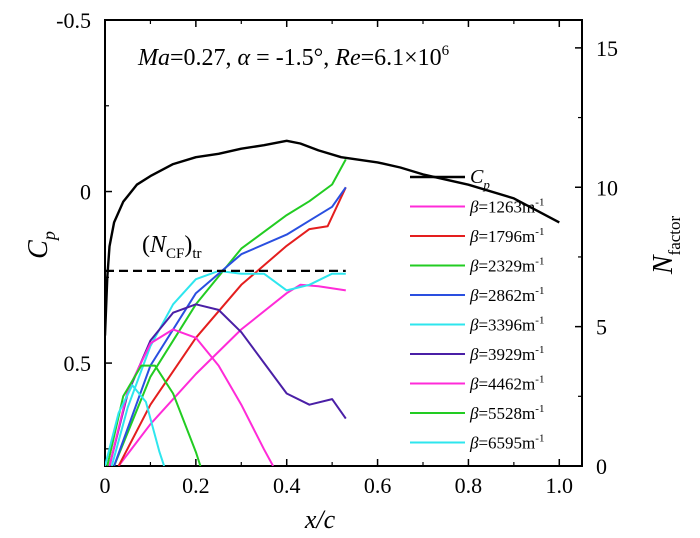 This screenshot has width=700, height=538. What do you see at coordinates (469, 485) in the screenshot?
I see `x-tick-label: 0.8` at bounding box center [469, 485].